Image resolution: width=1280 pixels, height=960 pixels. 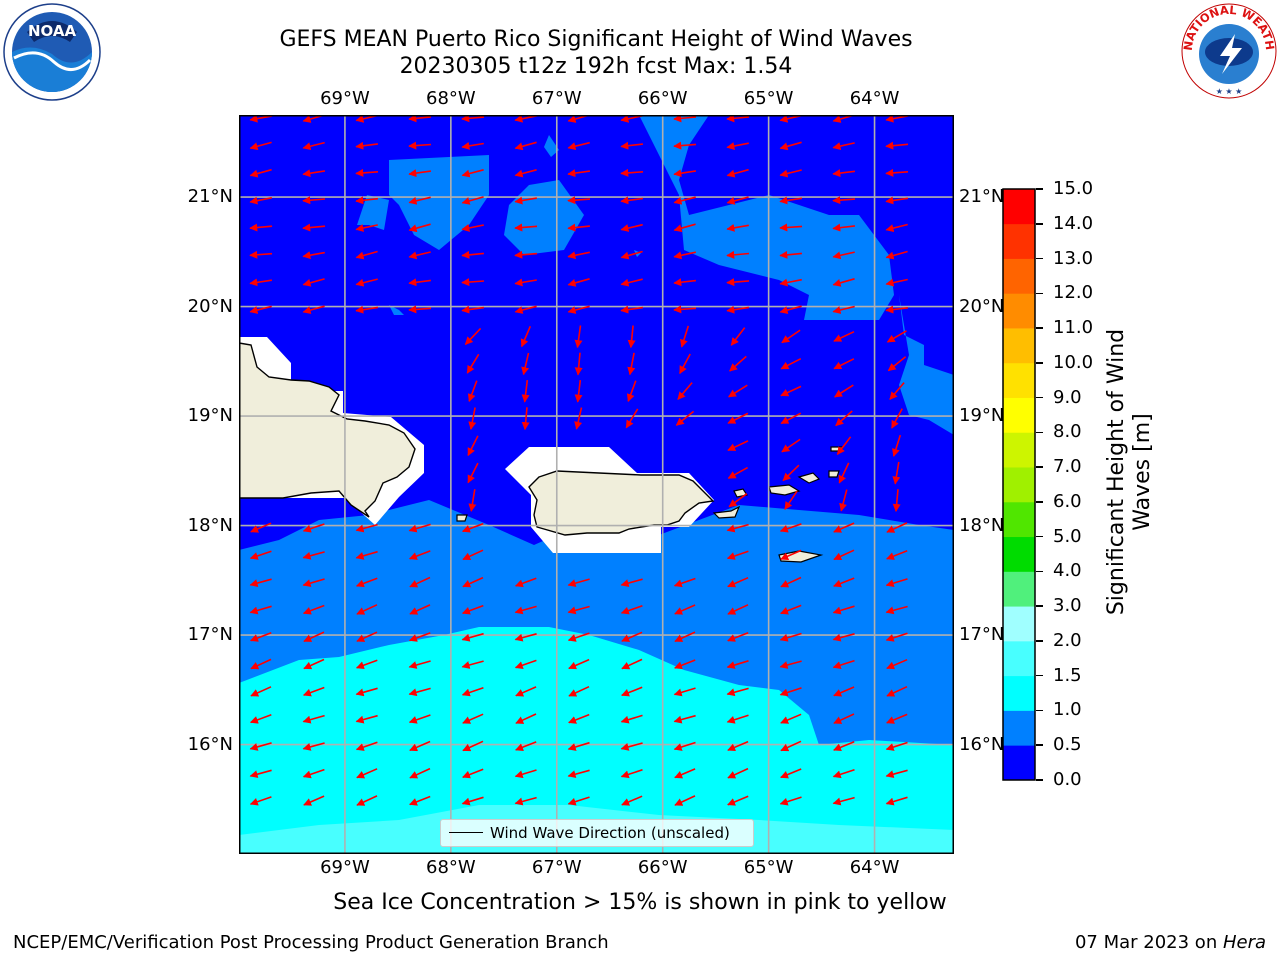 What do you see at coordinates (982, 635) in the screenshot?
I see `lat-tick-right: 17°N` at bounding box center [982, 635].